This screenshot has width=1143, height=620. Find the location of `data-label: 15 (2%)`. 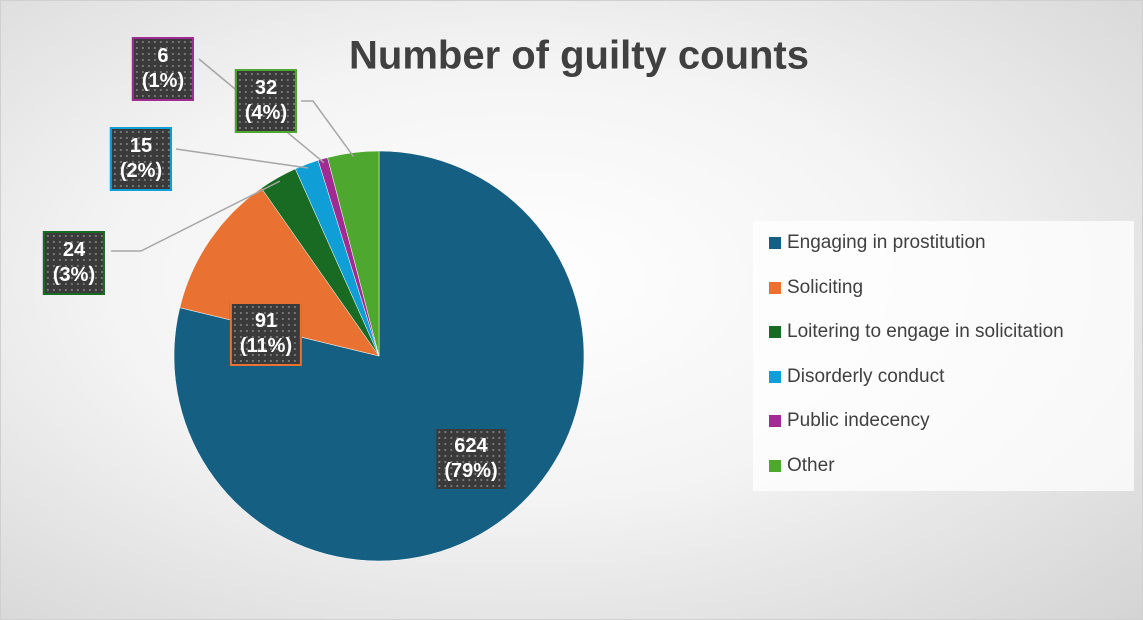

data-label: 15 (2%) is located at coordinates (141, 159).